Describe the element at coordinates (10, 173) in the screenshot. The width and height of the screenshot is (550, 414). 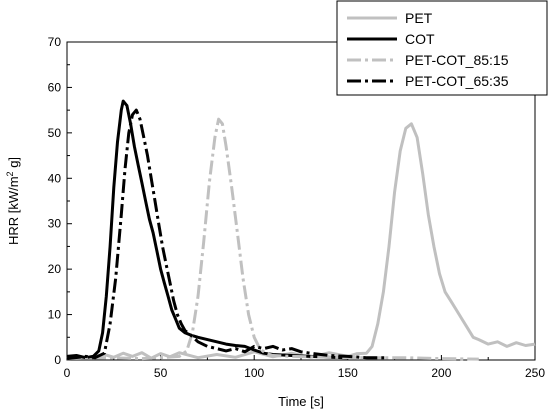
I see `y-axis-title-sup: 2` at that location.